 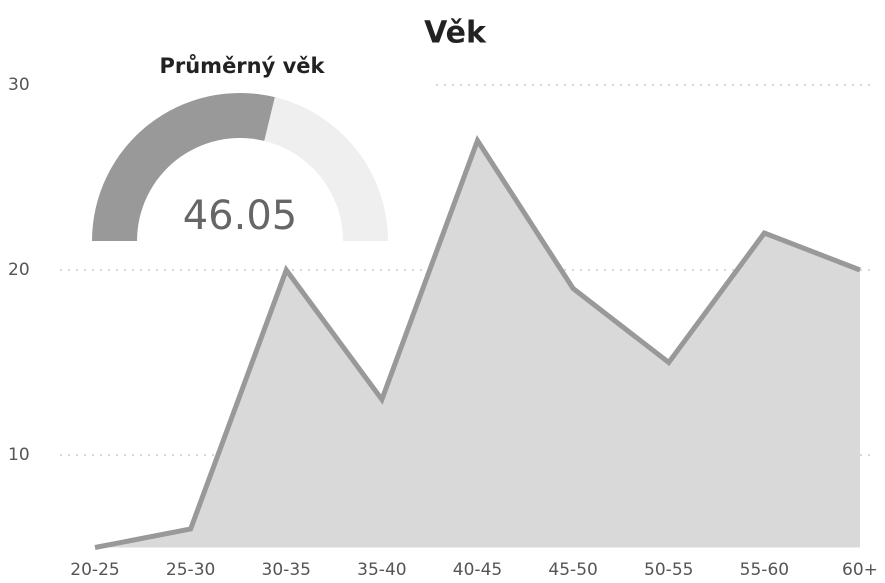 I want to click on gauge-value: 46.05, so click(x=240, y=216).